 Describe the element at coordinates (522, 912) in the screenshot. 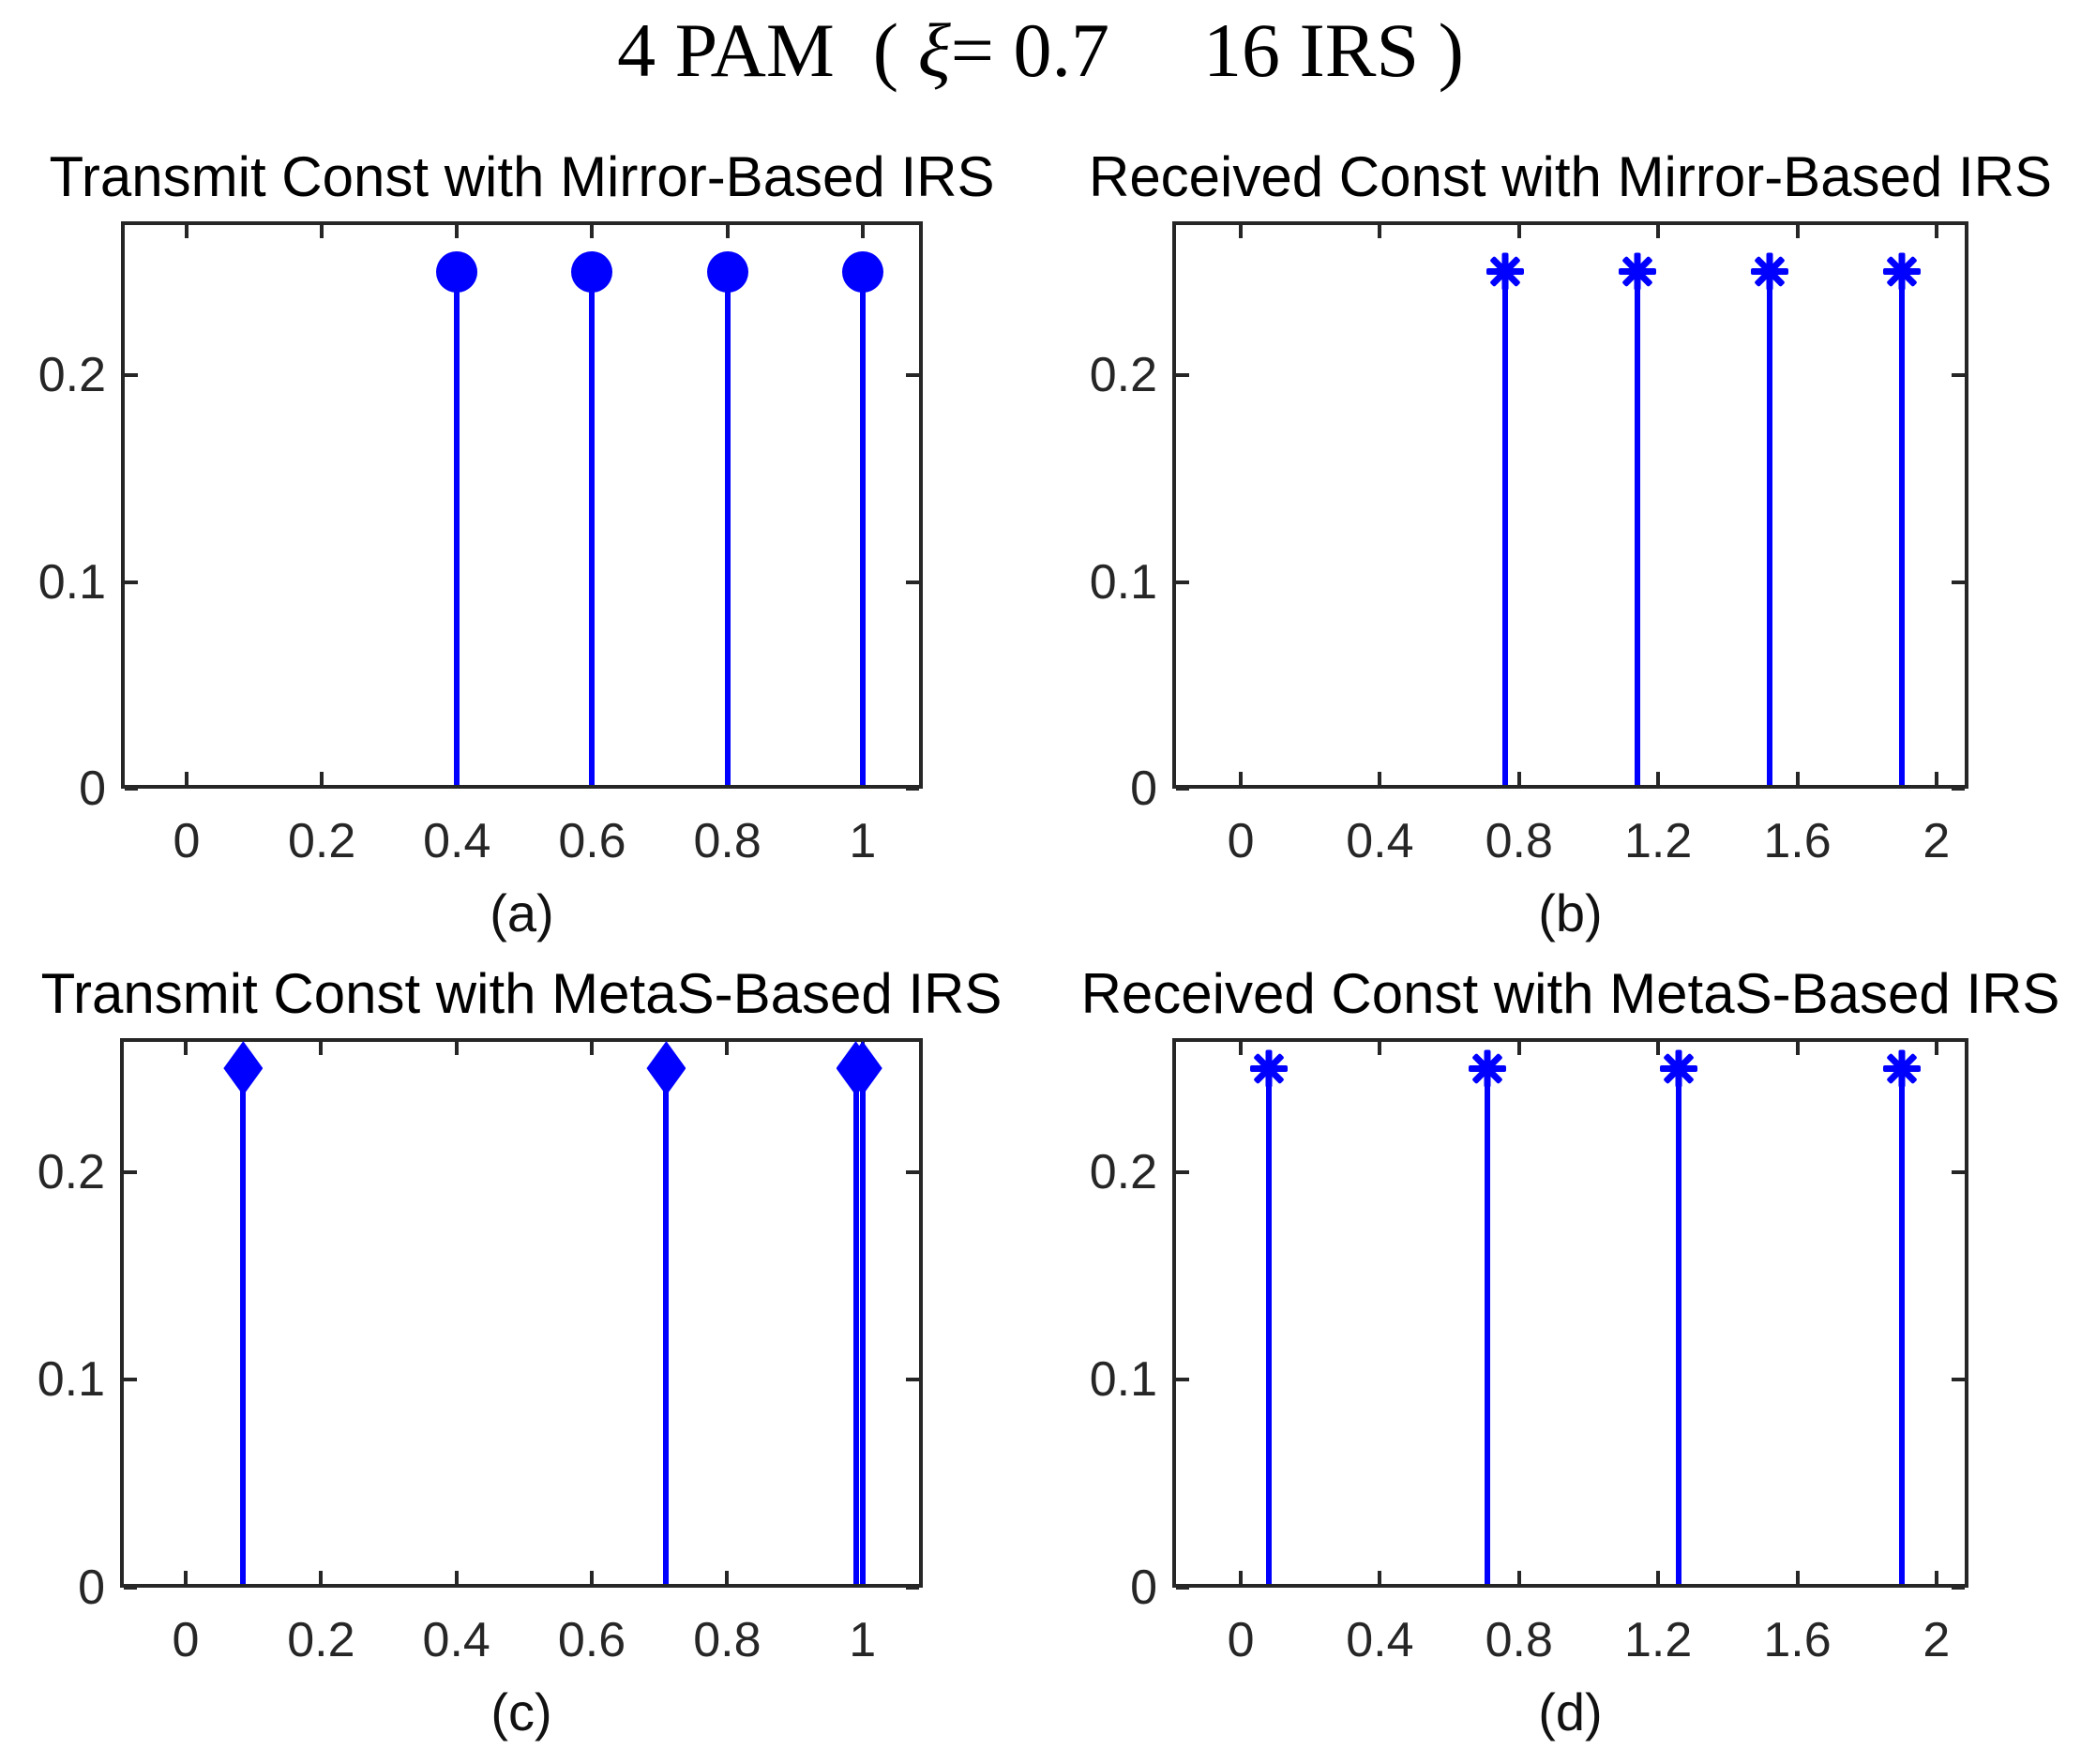

I see `panel-label-a: (a)` at that location.